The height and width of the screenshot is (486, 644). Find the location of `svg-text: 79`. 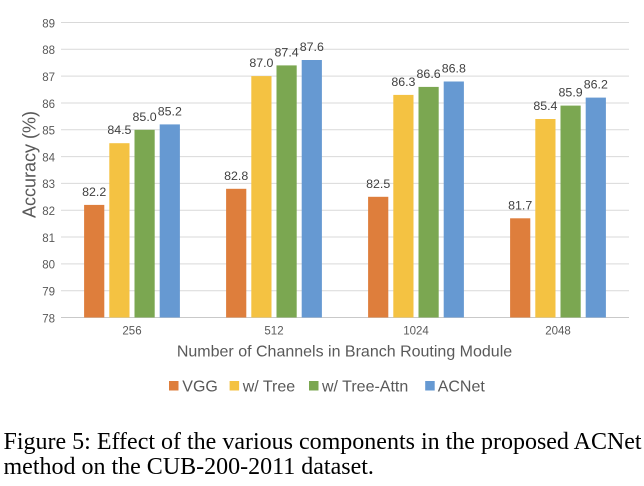

svg-text: 79 is located at coordinates (48, 293).